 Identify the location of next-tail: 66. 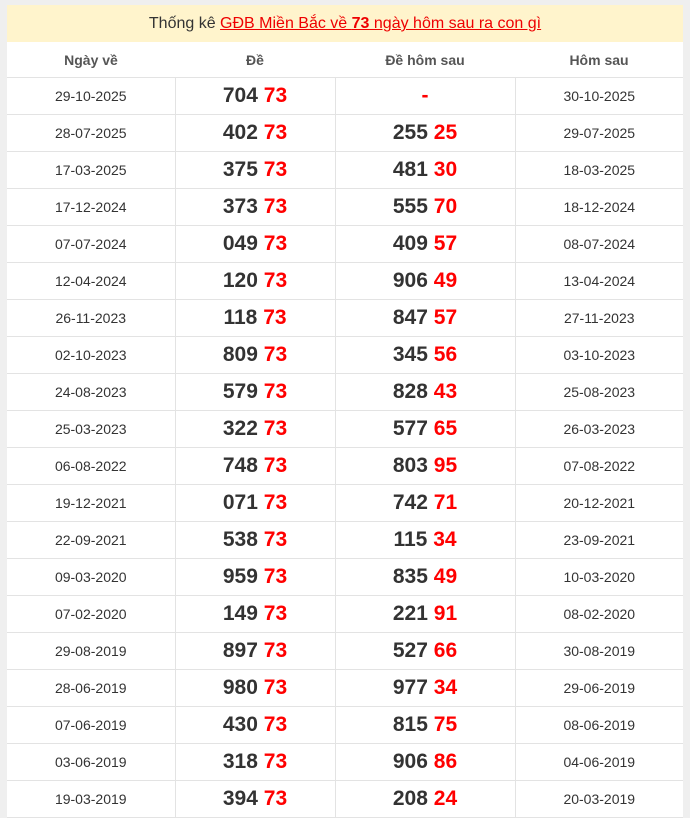
(445, 650).